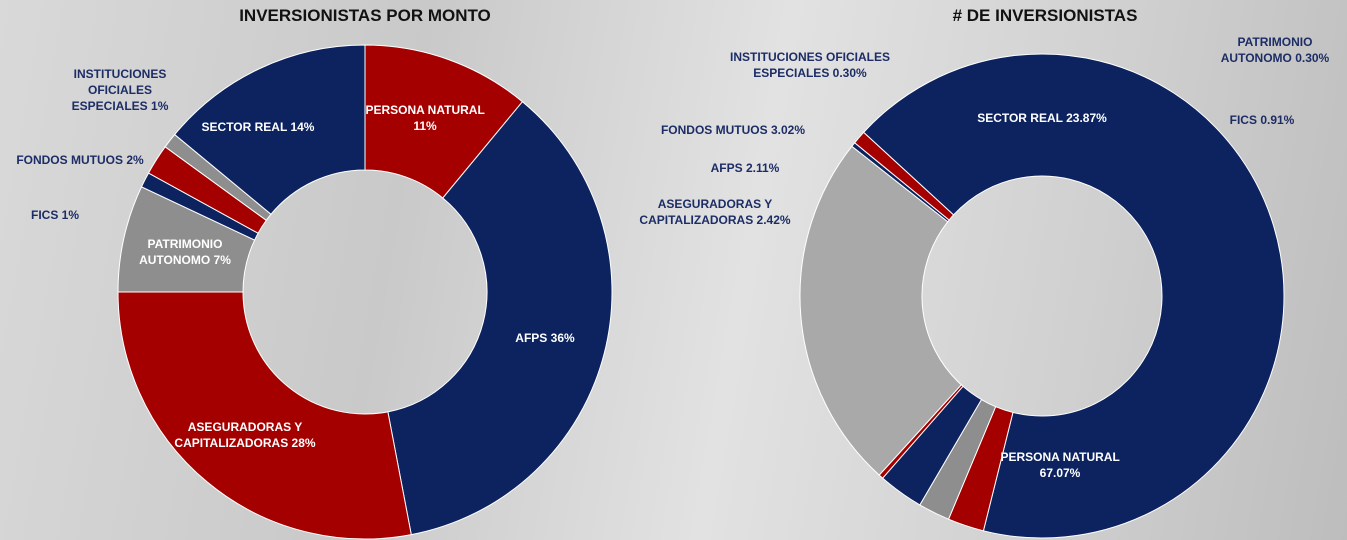 The image size is (1347, 540). What do you see at coordinates (1045, 15) in the screenshot?
I see `chart-title: # DE INVERSIONISTAS` at bounding box center [1045, 15].